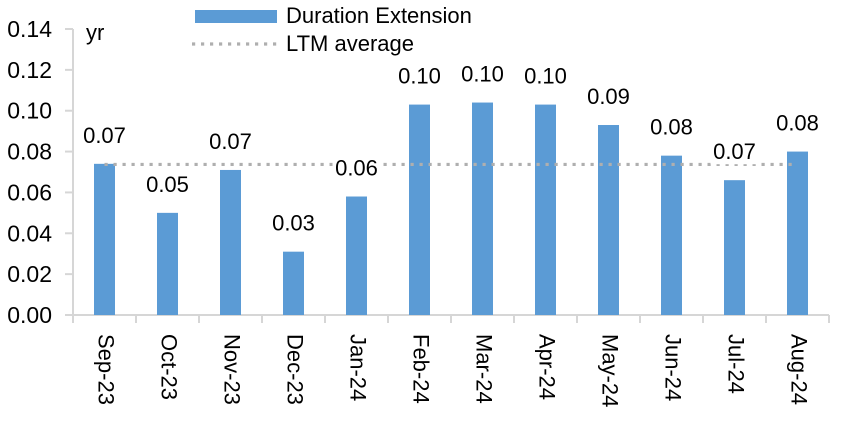 The height and width of the screenshot is (427, 852). Describe the element at coordinates (232, 369) in the screenshot. I see `x-axis-label-nov-23: Nov-23` at that location.